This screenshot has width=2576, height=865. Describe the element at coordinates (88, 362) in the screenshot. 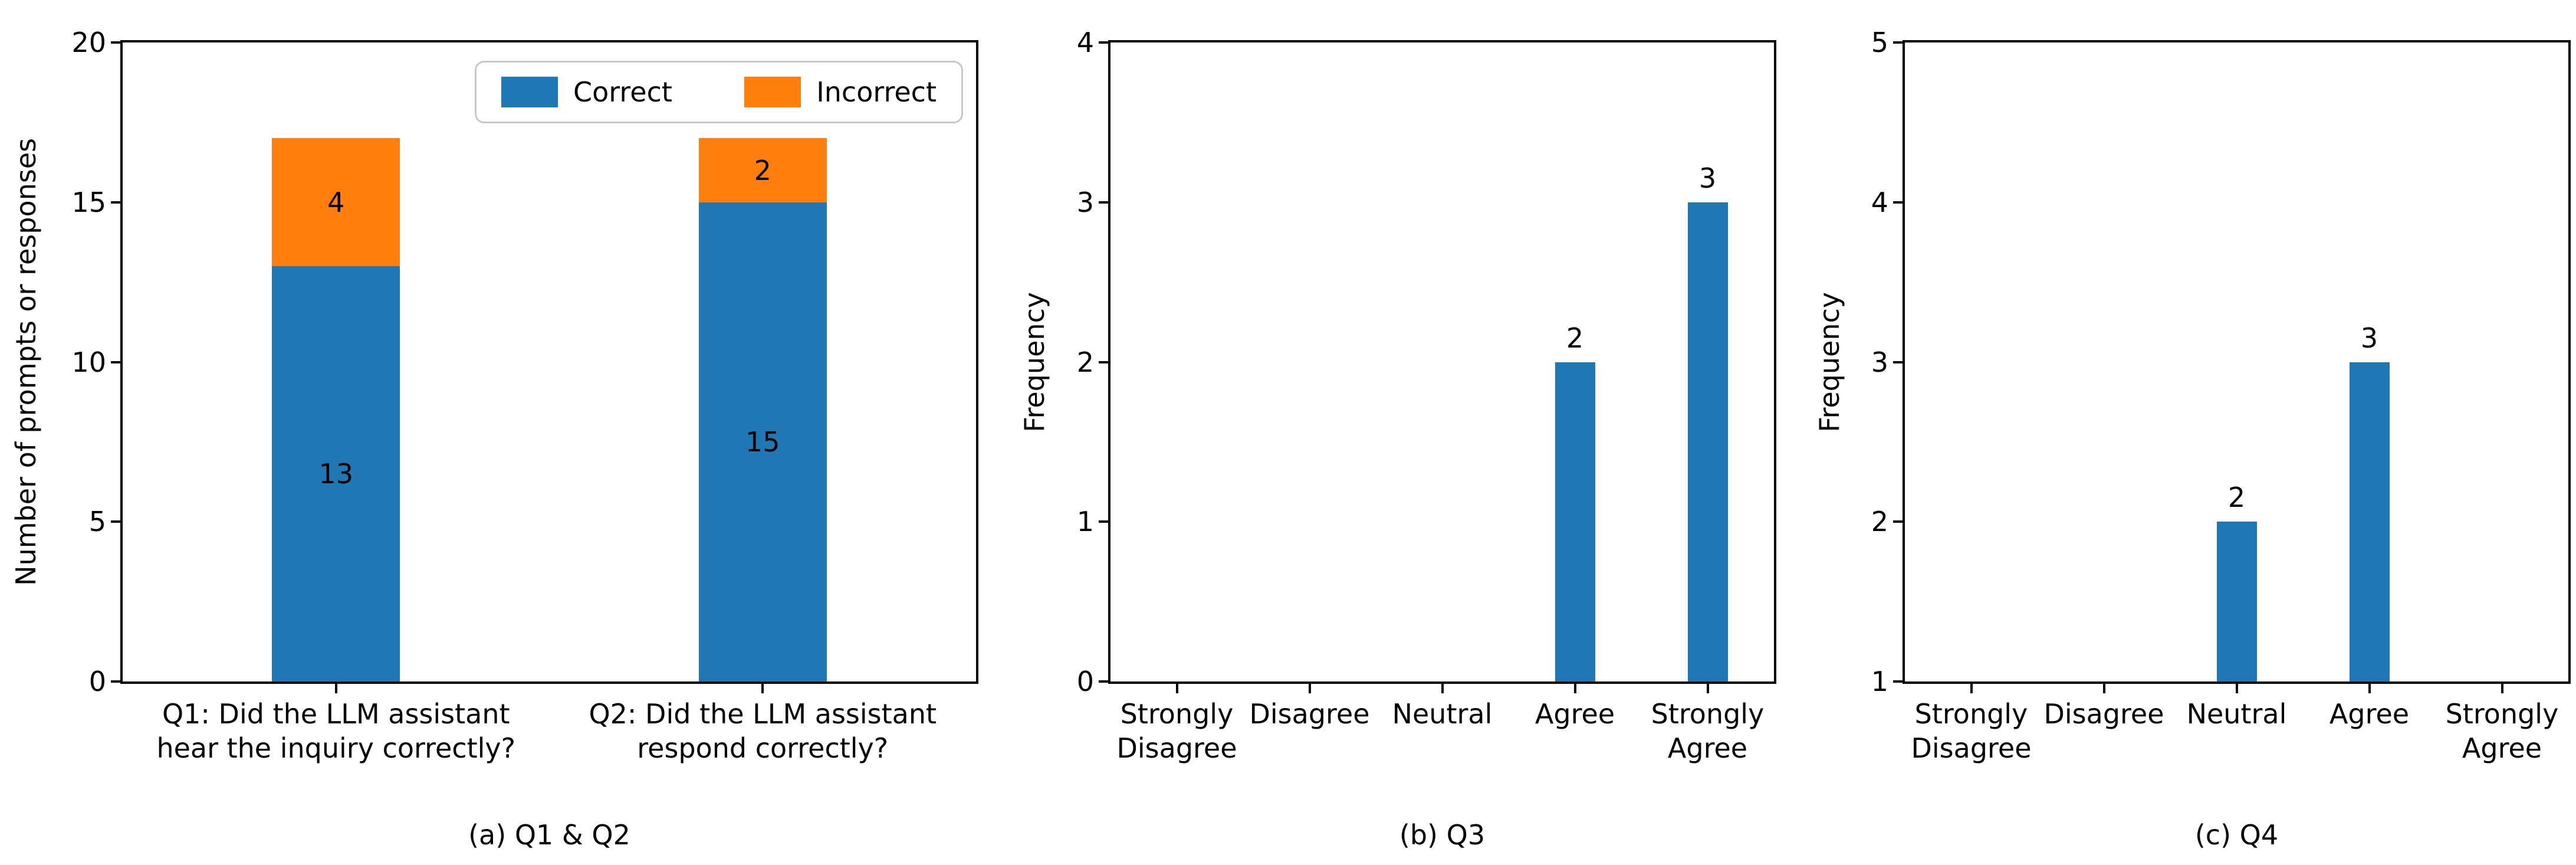

I see `y-tick-label: 10` at that location.